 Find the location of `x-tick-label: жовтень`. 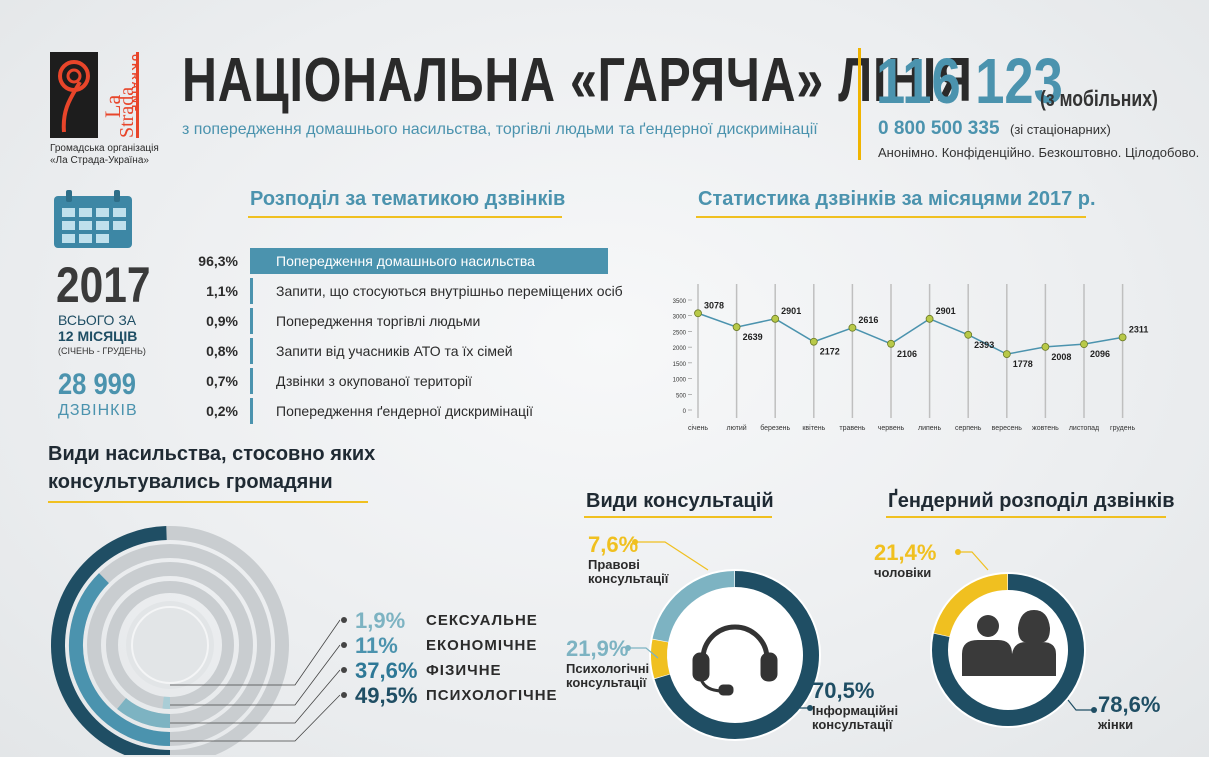

x-tick-label: жовтень is located at coordinates (1045, 428).